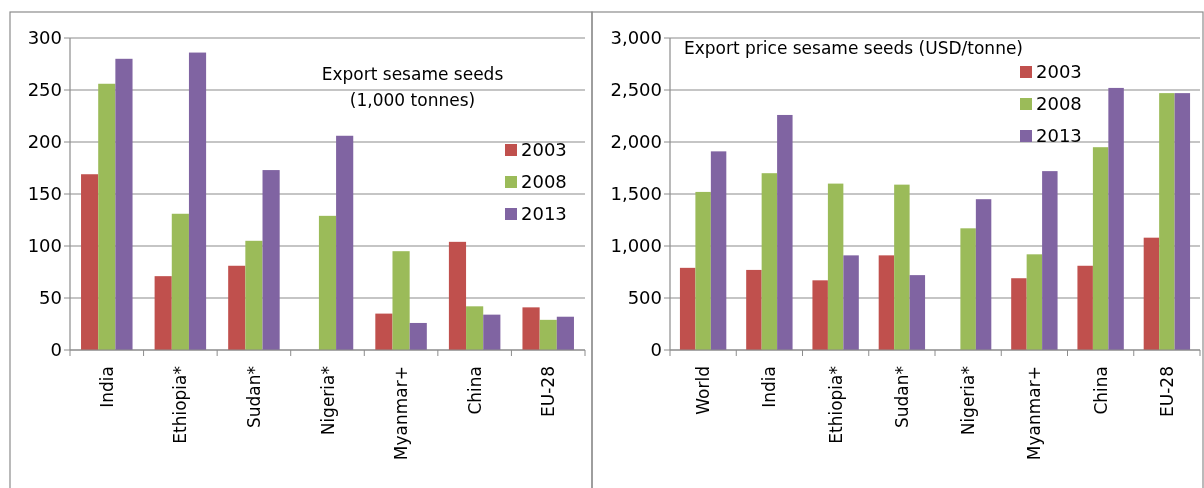 Image resolution: width=1204 pixels, height=488 pixels. Describe the element at coordinates (44, 194) in the screenshot. I see `y-tick-label: 150` at that location.